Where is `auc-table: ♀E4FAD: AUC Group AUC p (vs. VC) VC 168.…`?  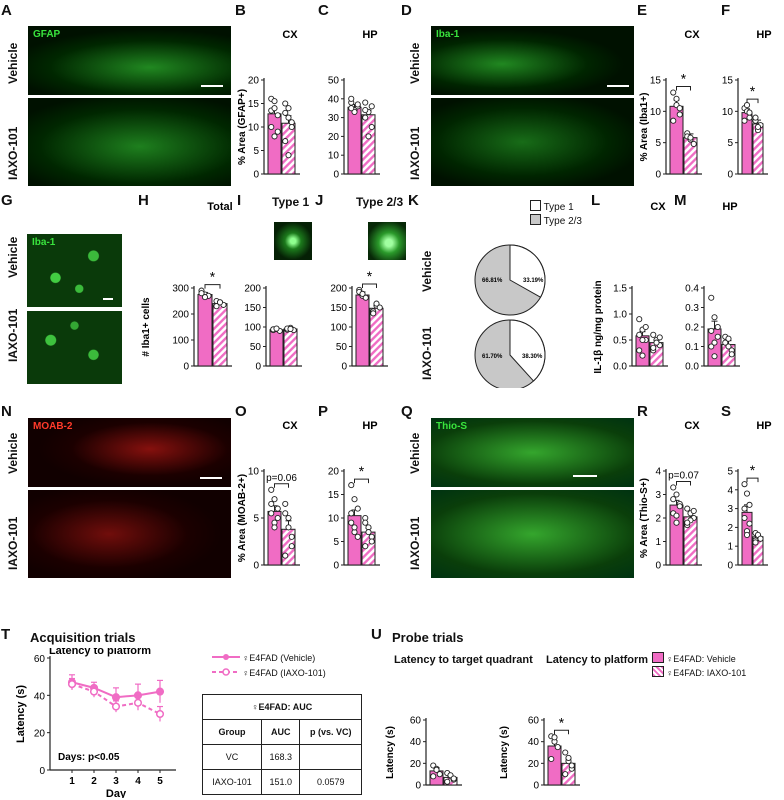 auc-table: ♀E4FAD: AUC Group AUC p (vs. VC) VC 168.… is located at coordinates (281, 744).